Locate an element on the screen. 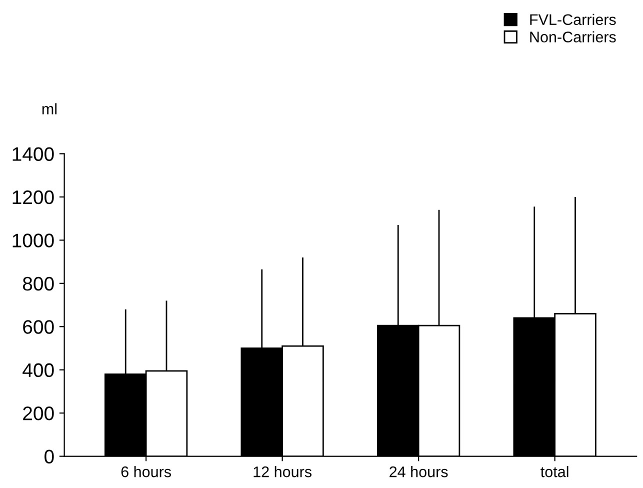 Image resolution: width=643 pixels, height=488 pixels. x-tick-label: 12 hours is located at coordinates (283, 472).